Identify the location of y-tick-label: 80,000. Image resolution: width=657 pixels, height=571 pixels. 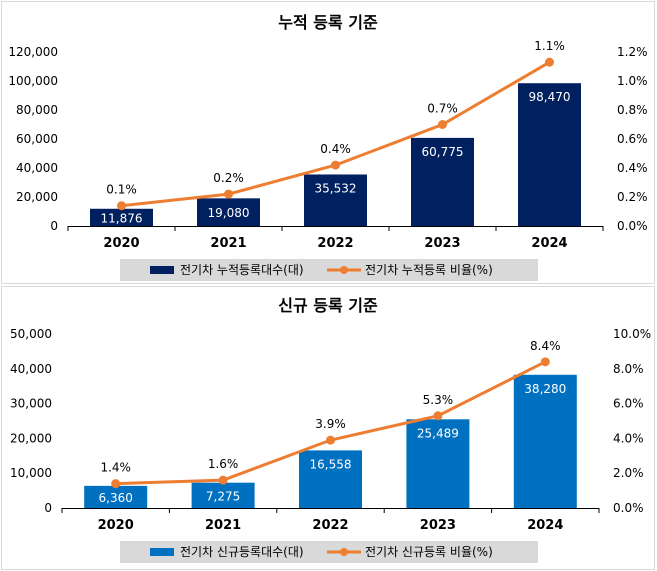
(37, 110).